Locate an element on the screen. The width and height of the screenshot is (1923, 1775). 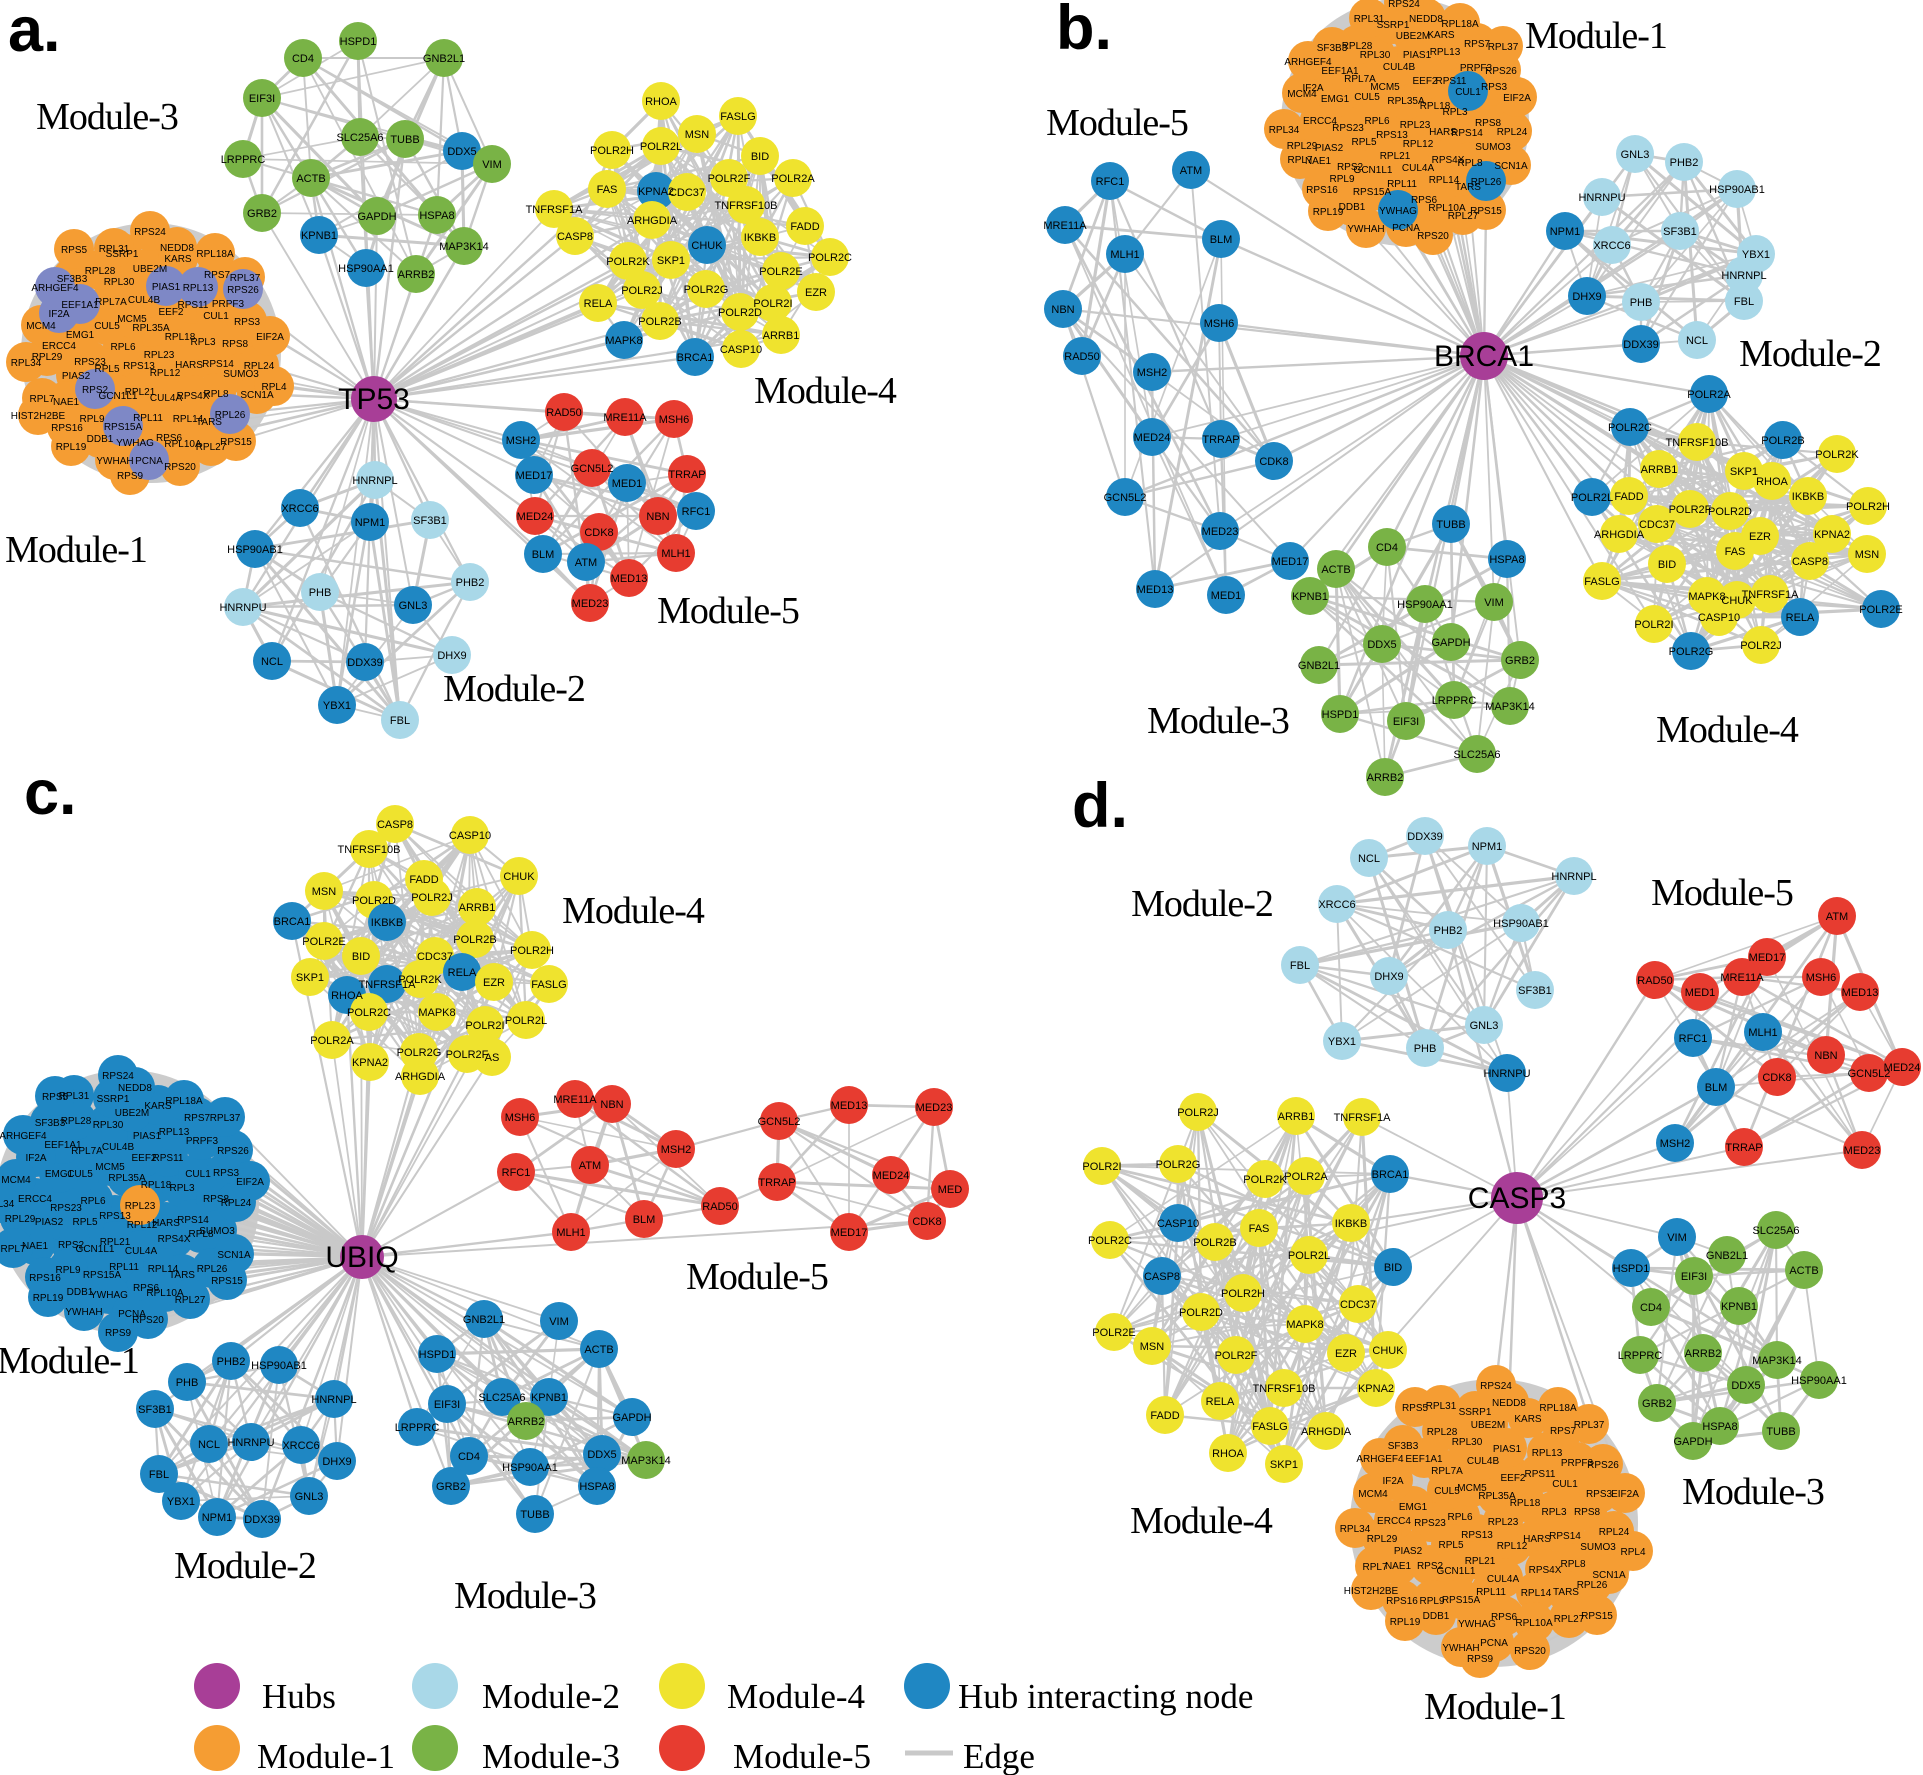
svg-text: YWHAH is located at coordinates (83, 1312).